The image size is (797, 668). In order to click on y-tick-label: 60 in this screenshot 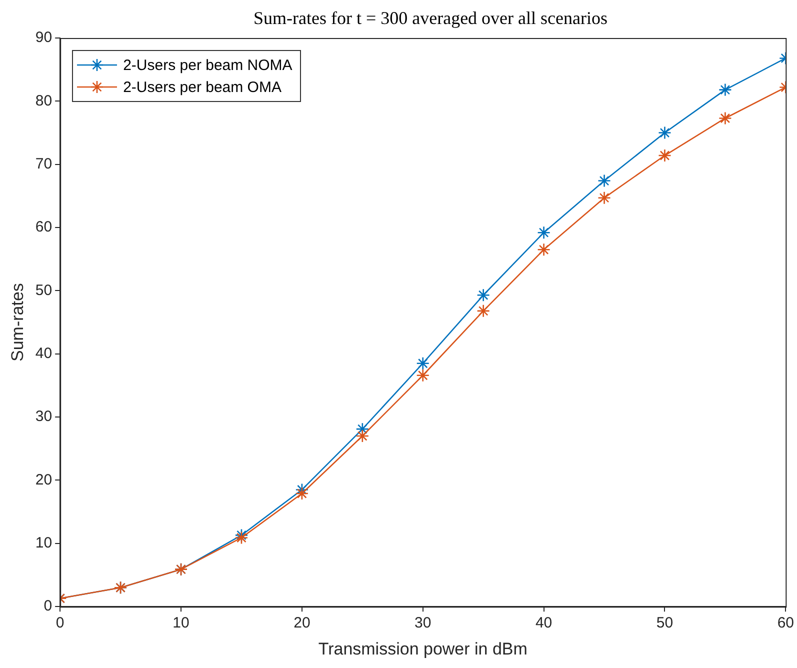, I will do `click(43, 227)`.